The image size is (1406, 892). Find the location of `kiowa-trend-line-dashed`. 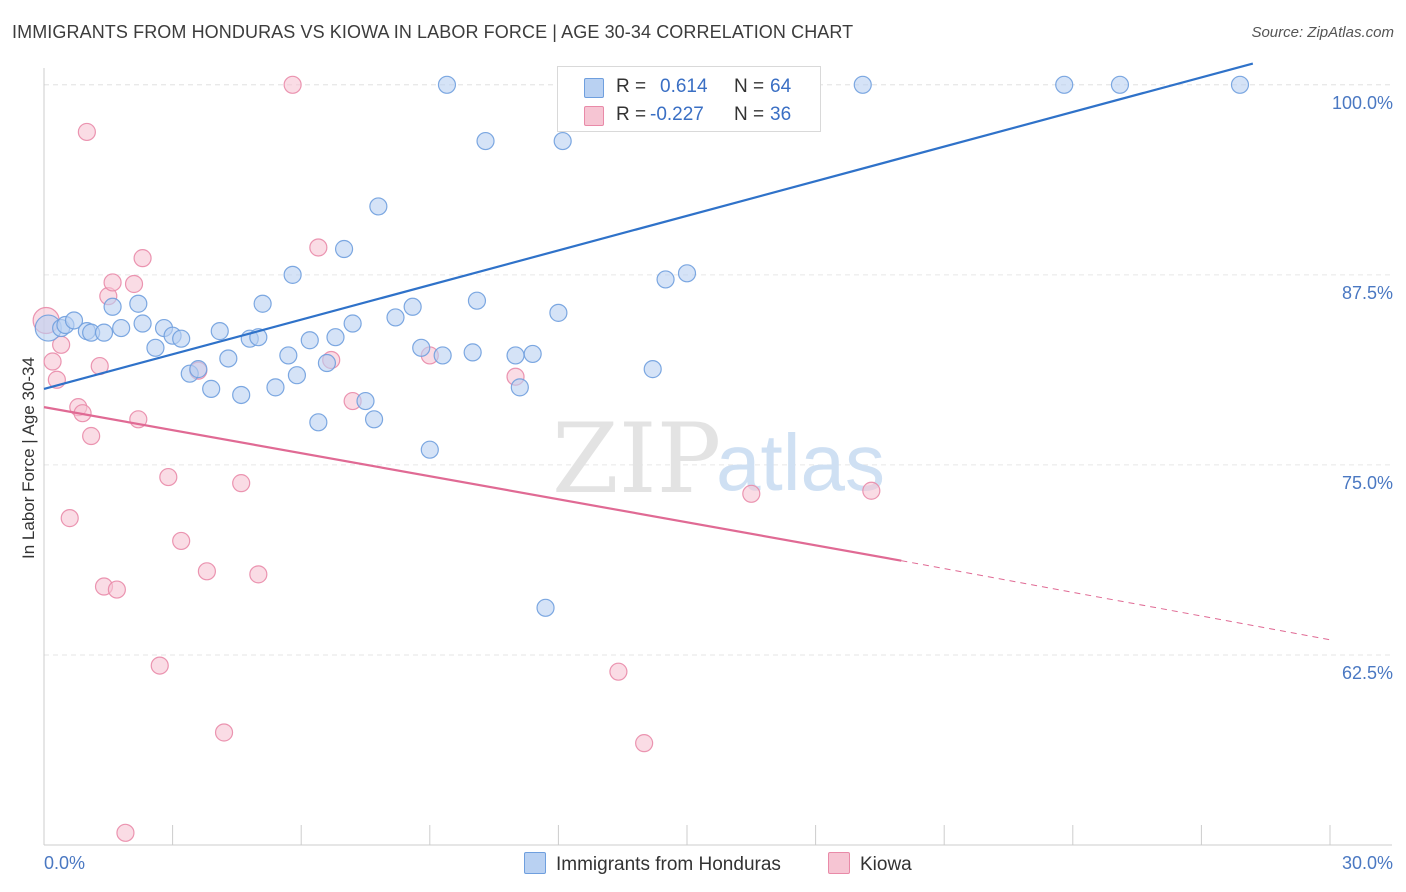

kiowa-trend-line-dashed is located at coordinates (1116, 600).